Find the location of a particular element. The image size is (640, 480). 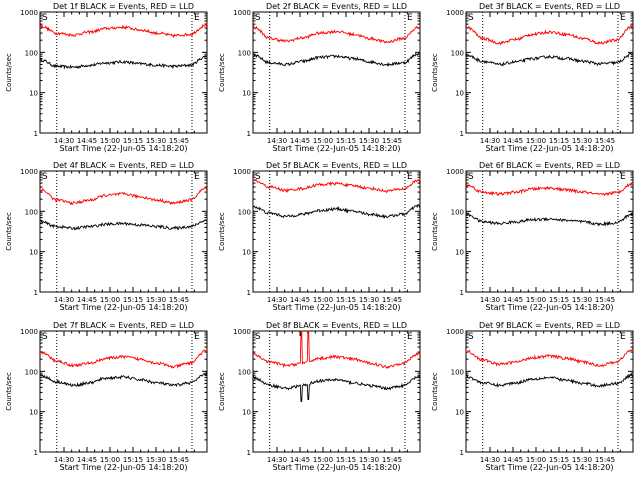

panel-title: Det 2f BLACK = Events, RED = LLD is located at coordinates (336, 6).